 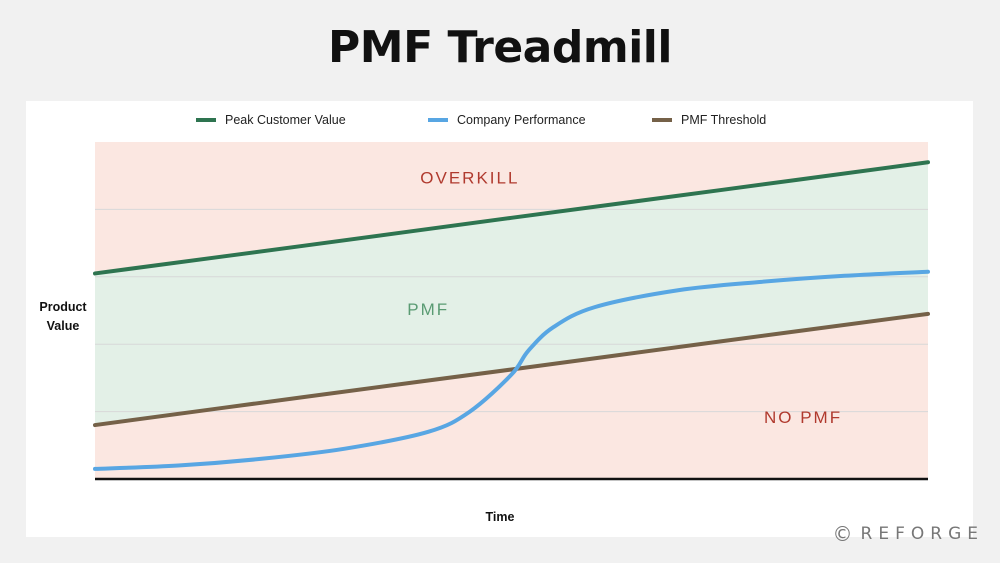 I want to click on brand-name: REFORGE, so click(x=922, y=534).